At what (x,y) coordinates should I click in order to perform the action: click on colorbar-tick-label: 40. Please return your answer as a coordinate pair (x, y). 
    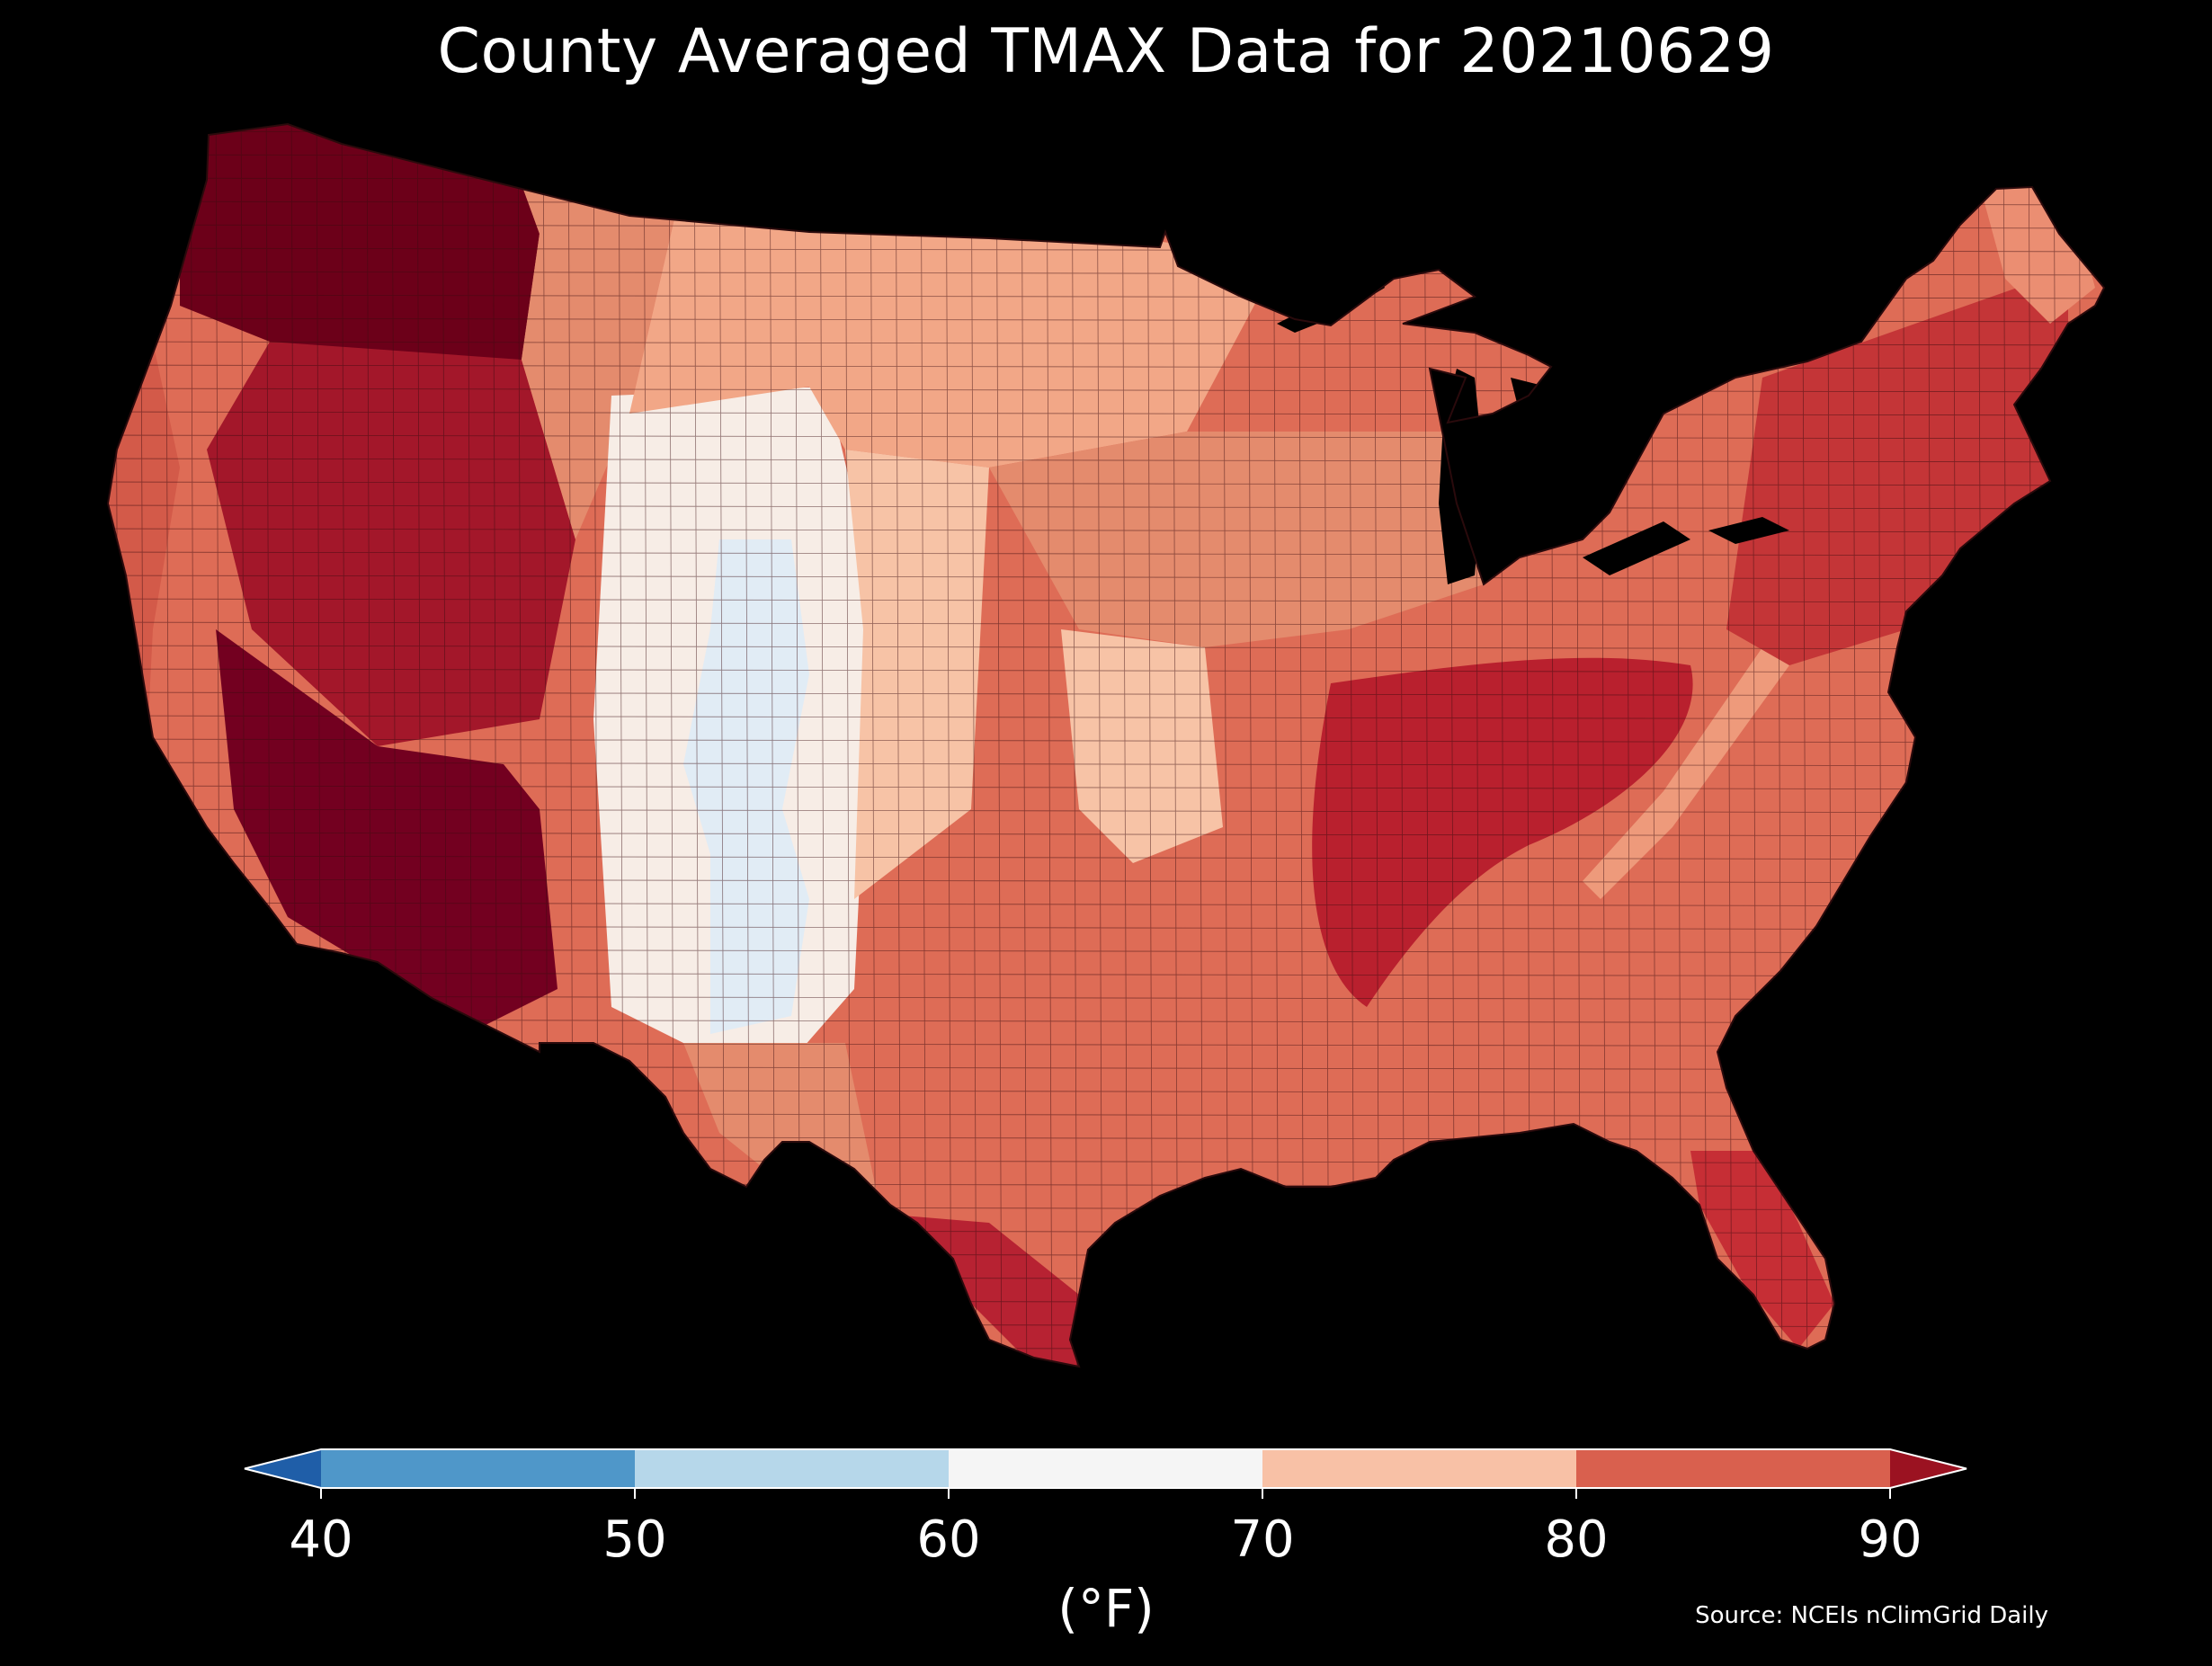
    Looking at the image, I should click on (321, 1540).